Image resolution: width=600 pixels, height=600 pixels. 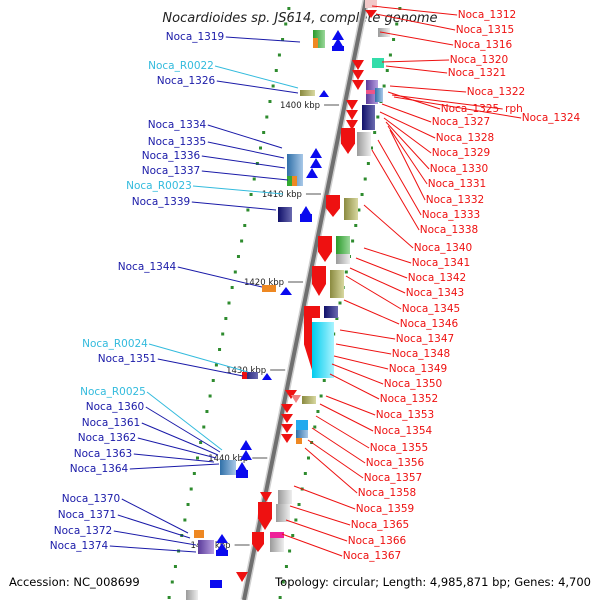 What do you see at coordinates (514, 109) in the screenshot?
I see `gene-label: rph` at bounding box center [514, 109].